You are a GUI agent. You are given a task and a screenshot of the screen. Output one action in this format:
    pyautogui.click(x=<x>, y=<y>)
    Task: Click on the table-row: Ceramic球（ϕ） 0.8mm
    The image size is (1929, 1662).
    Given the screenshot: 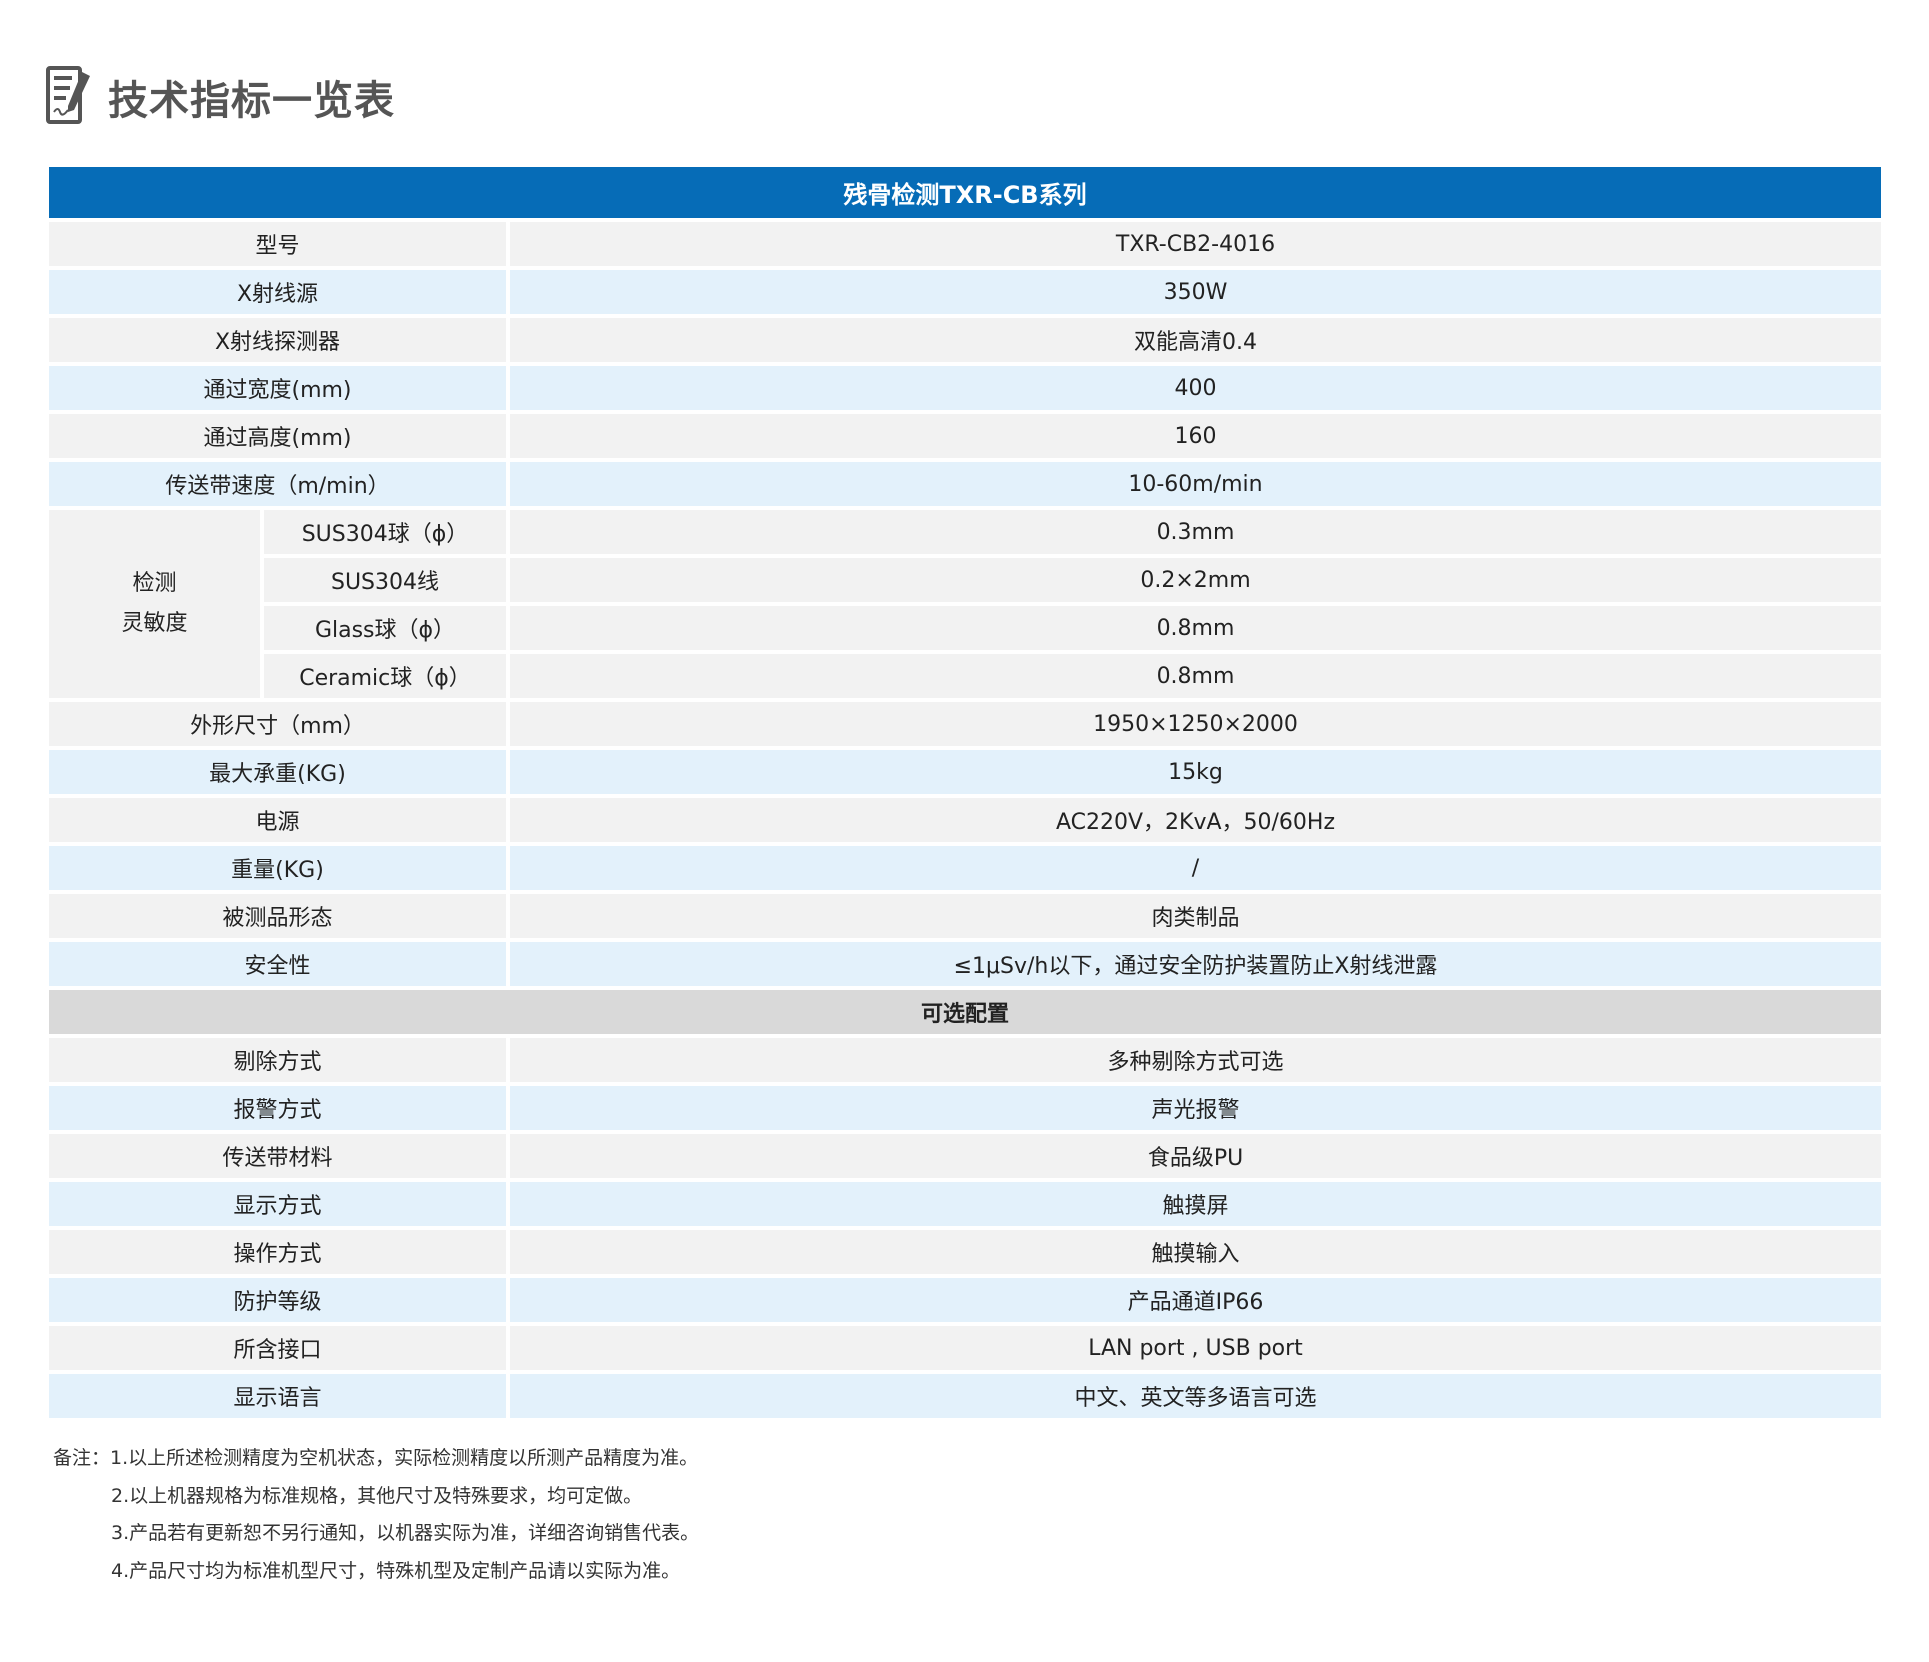 What is the action you would take?
    pyautogui.click(x=1072, y=676)
    